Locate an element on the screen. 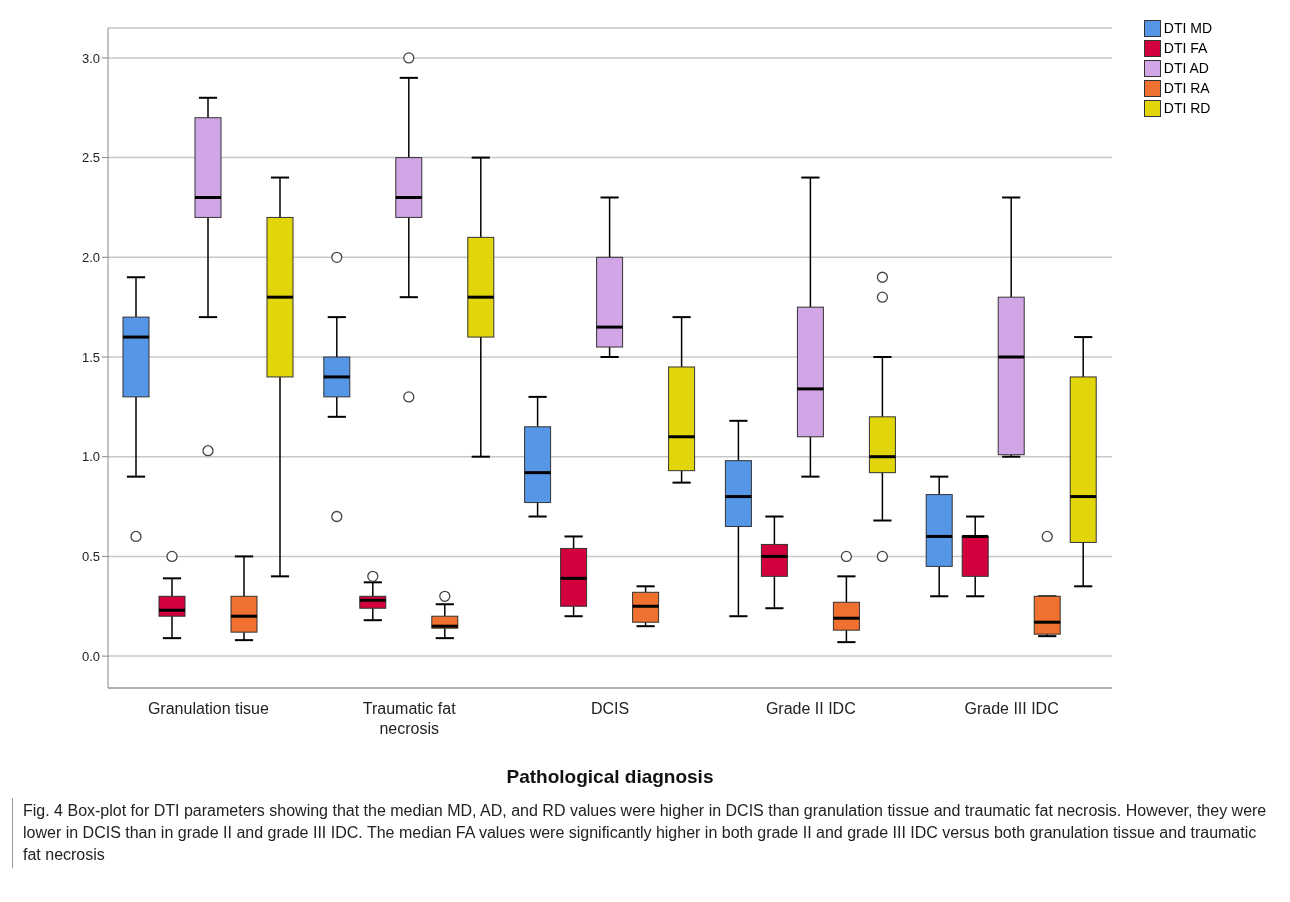 The height and width of the screenshot is (902, 1290). x-tick-label: Traumatic fat necrosis is located at coordinates (409, 718).